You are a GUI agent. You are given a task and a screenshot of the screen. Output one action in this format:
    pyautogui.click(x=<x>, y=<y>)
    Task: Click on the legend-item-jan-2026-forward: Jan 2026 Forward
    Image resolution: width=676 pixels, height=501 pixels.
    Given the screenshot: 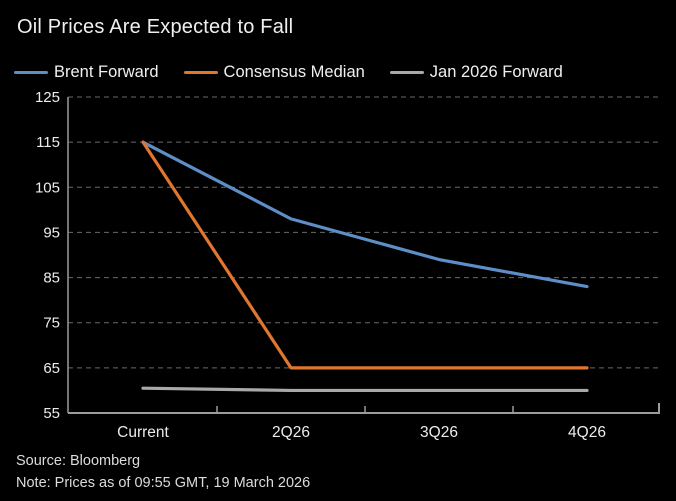 What is the action you would take?
    pyautogui.click(x=476, y=72)
    